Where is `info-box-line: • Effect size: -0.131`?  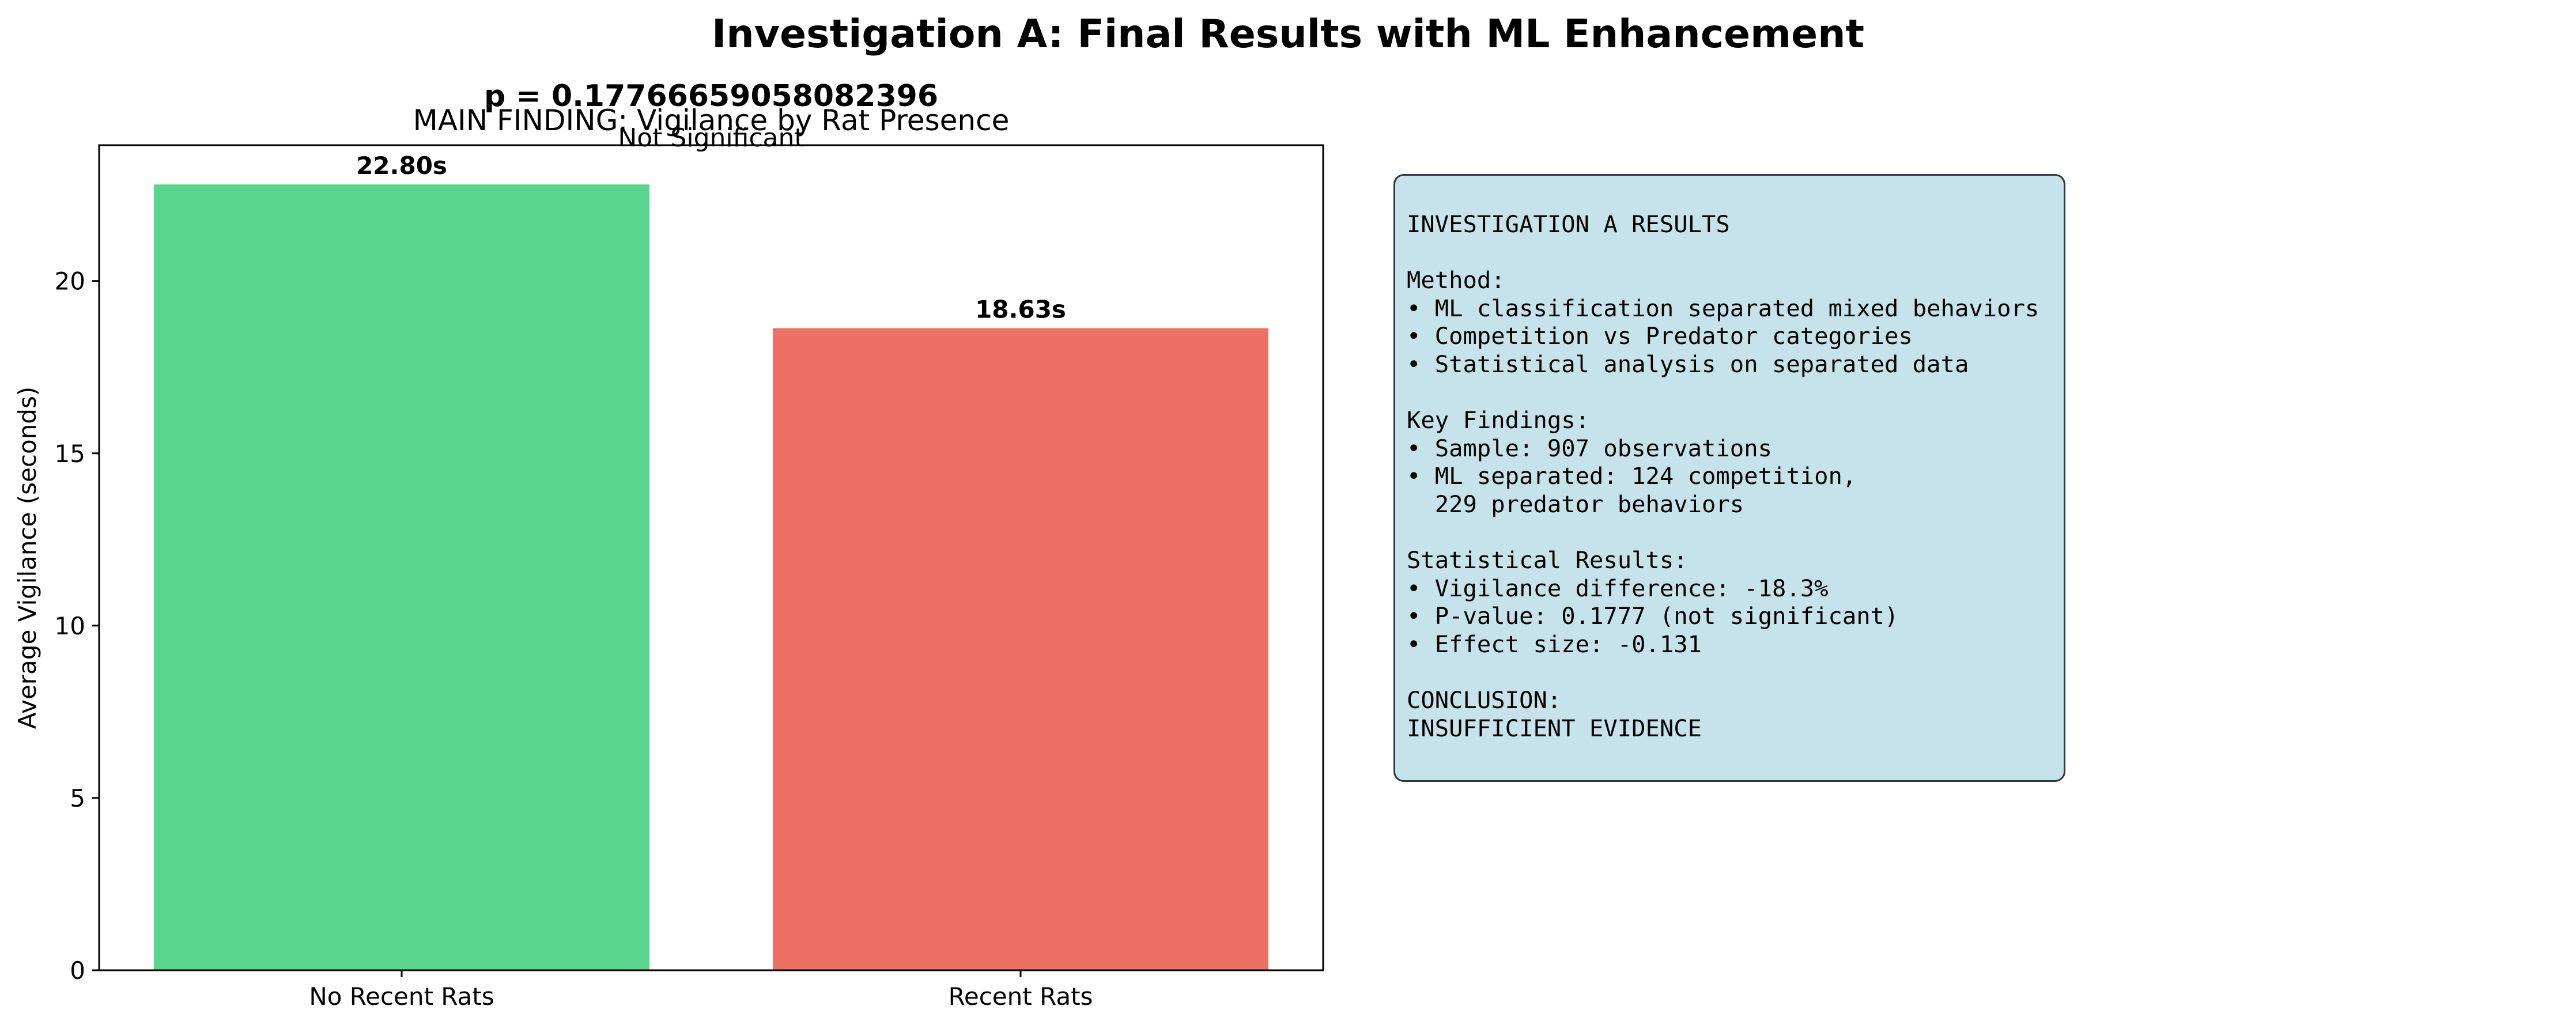 info-box-line: • Effect size: -0.131 is located at coordinates (1554, 644).